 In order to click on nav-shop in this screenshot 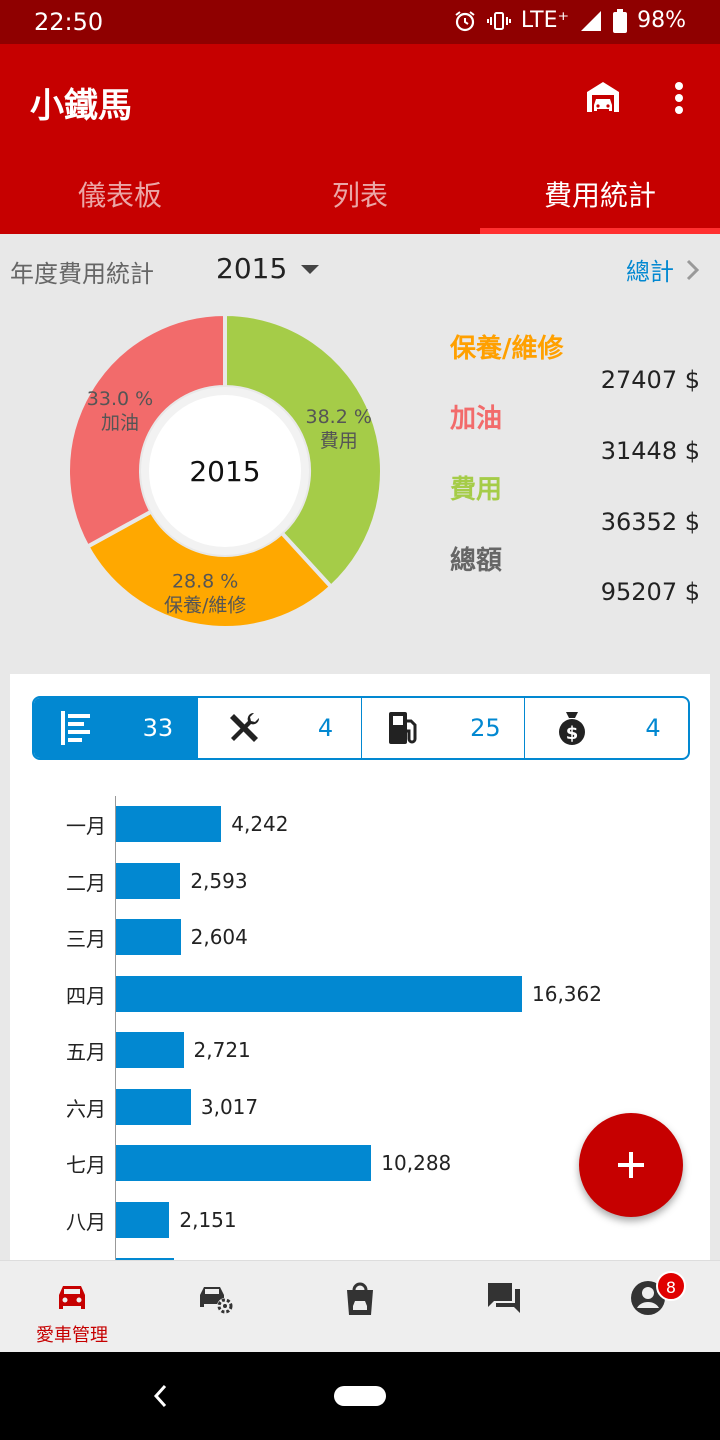, I will do `click(360, 1306)`.